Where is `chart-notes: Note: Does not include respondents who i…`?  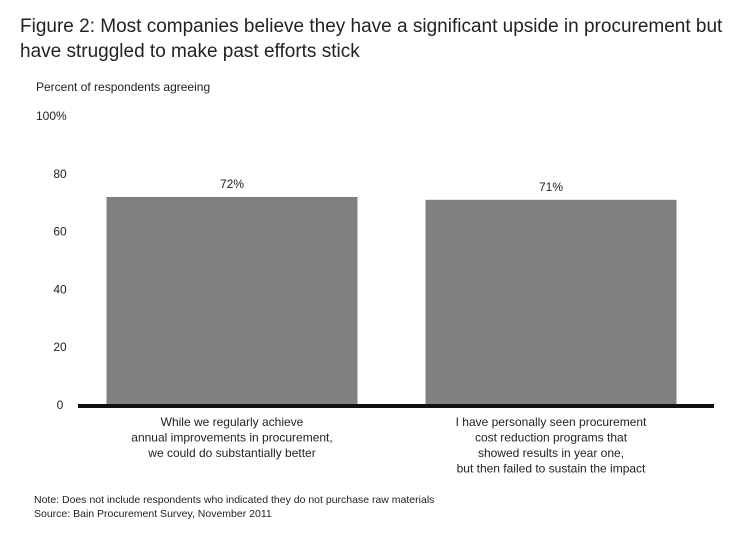
chart-notes: Note: Does not include respondents who i… is located at coordinates (234, 507).